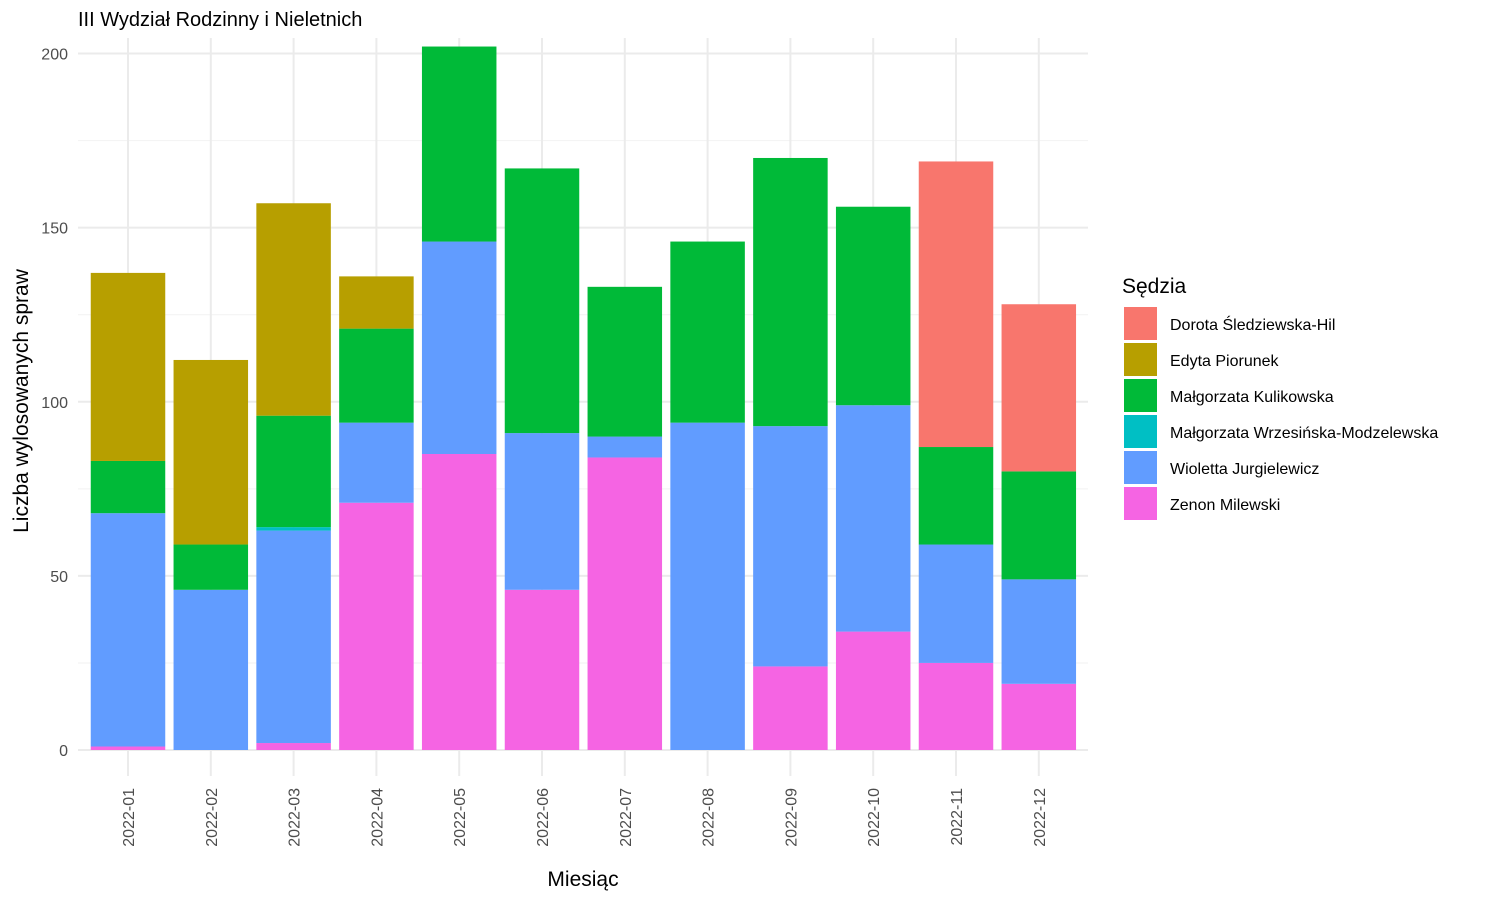  I want to click on legend-label: Zenon Milewski, so click(1225, 505).